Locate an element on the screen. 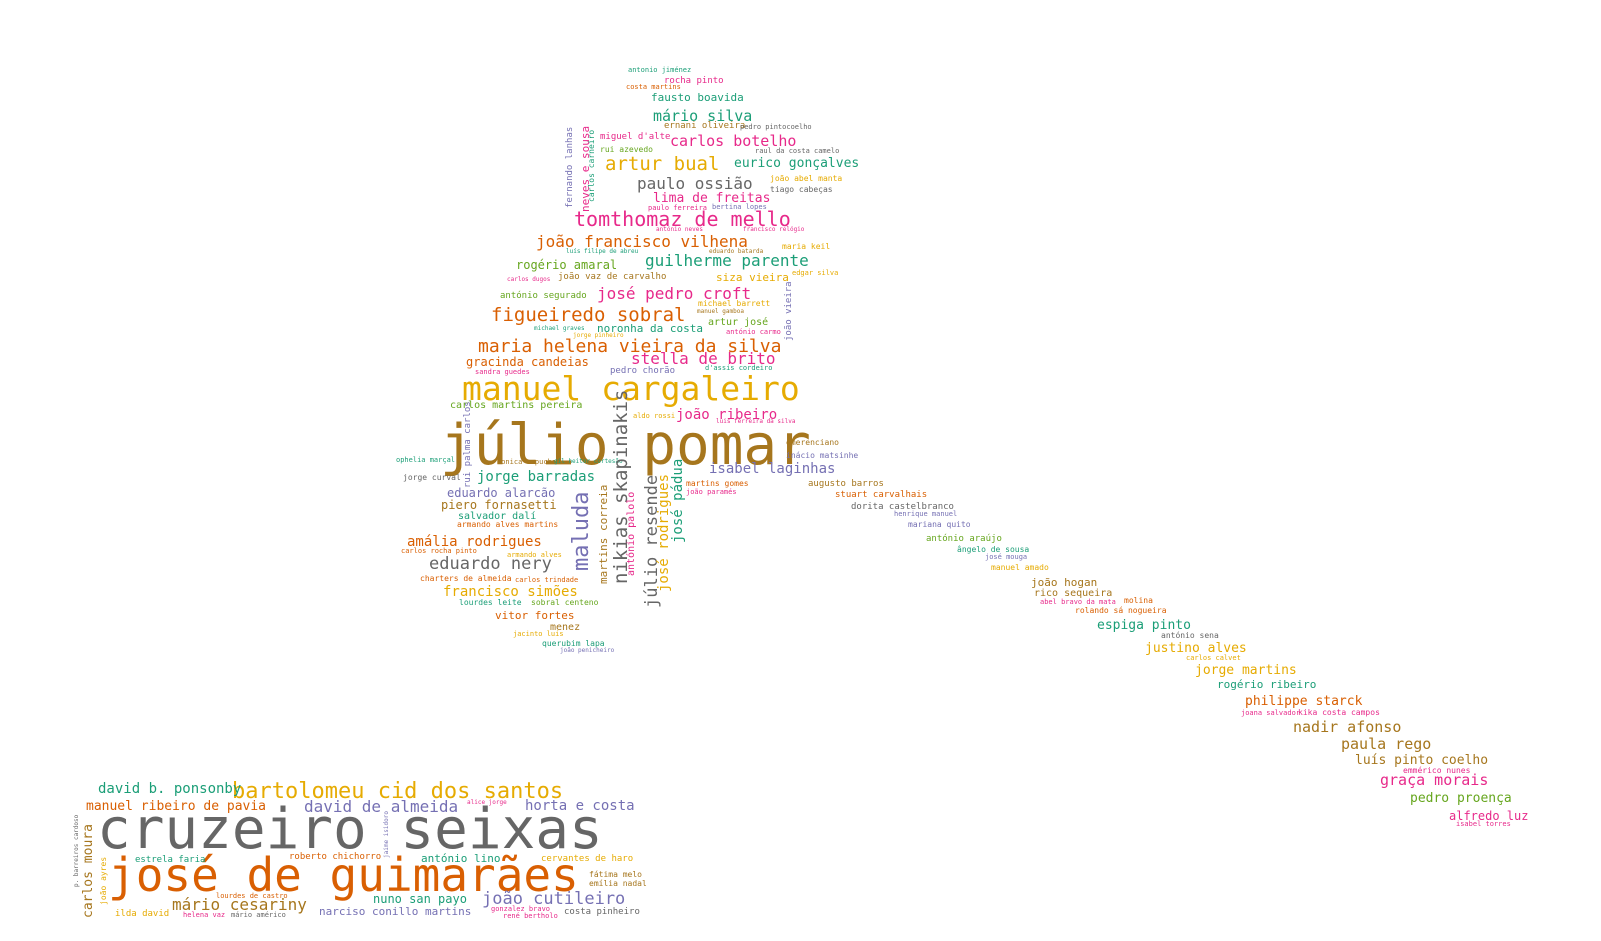 This screenshot has height=941, width=1601. word: bartolomeu cid dos santos is located at coordinates (398, 791).